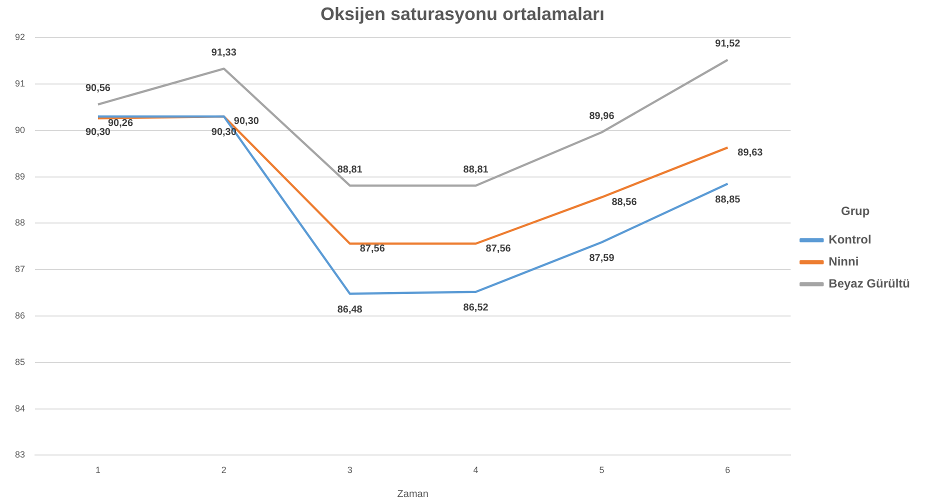  What do you see at coordinates (843, 261) in the screenshot?
I see `legend-label: Ninni` at bounding box center [843, 261].